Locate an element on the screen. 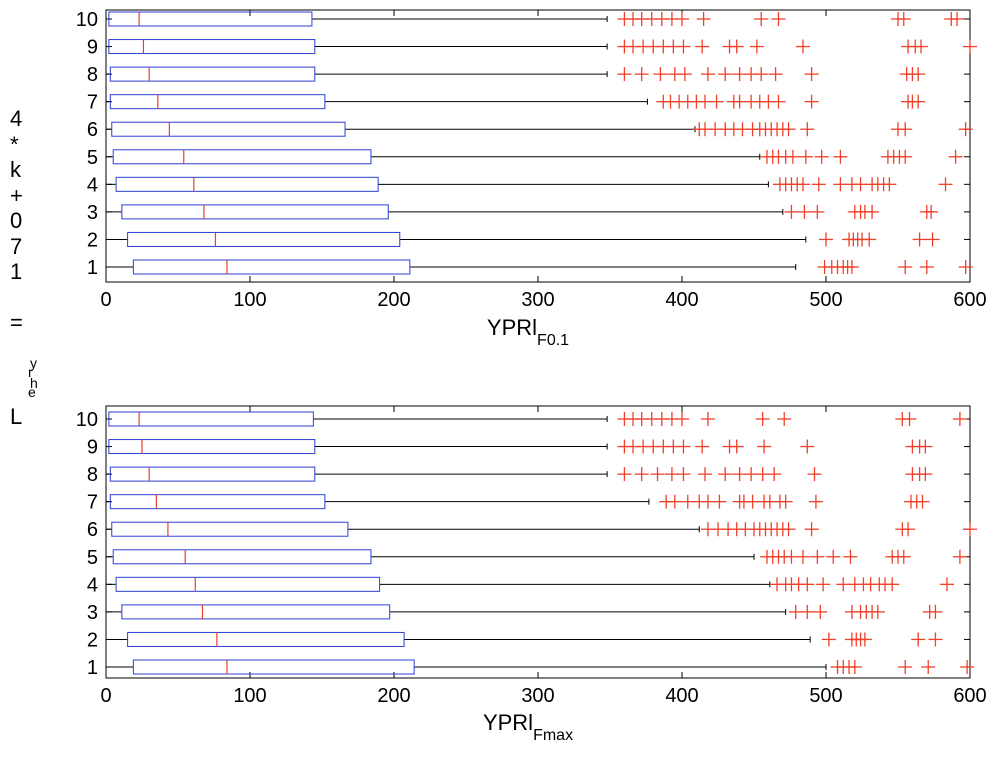 Image resolution: width=1000 pixels, height=759 pixels. x-tick-label: 600 is located at coordinates (969, 300).